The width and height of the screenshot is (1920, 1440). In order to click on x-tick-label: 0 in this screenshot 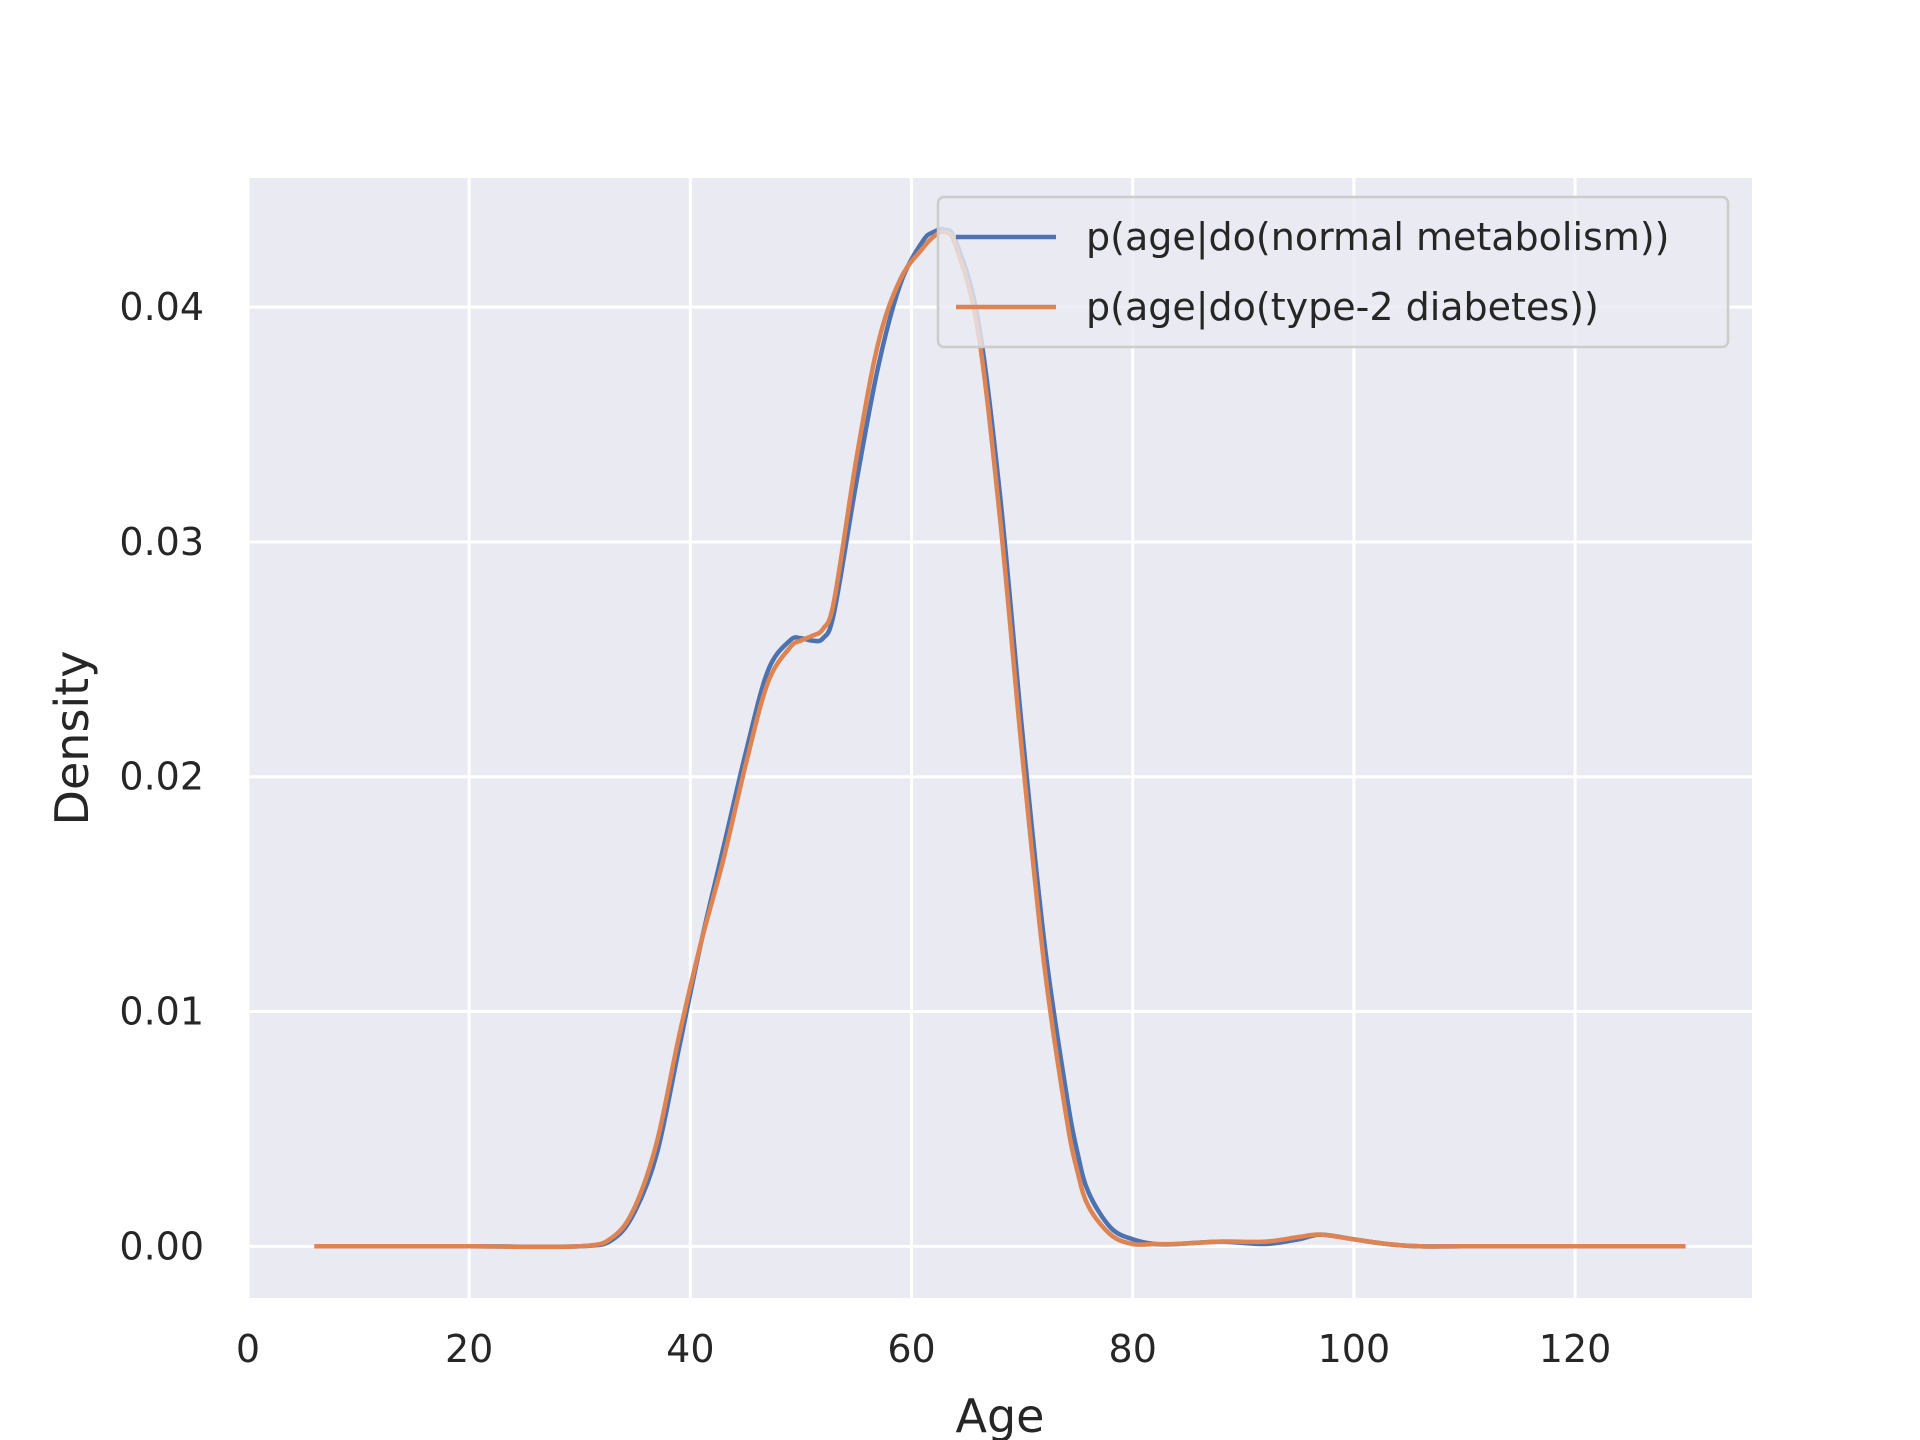, I will do `click(248, 1349)`.